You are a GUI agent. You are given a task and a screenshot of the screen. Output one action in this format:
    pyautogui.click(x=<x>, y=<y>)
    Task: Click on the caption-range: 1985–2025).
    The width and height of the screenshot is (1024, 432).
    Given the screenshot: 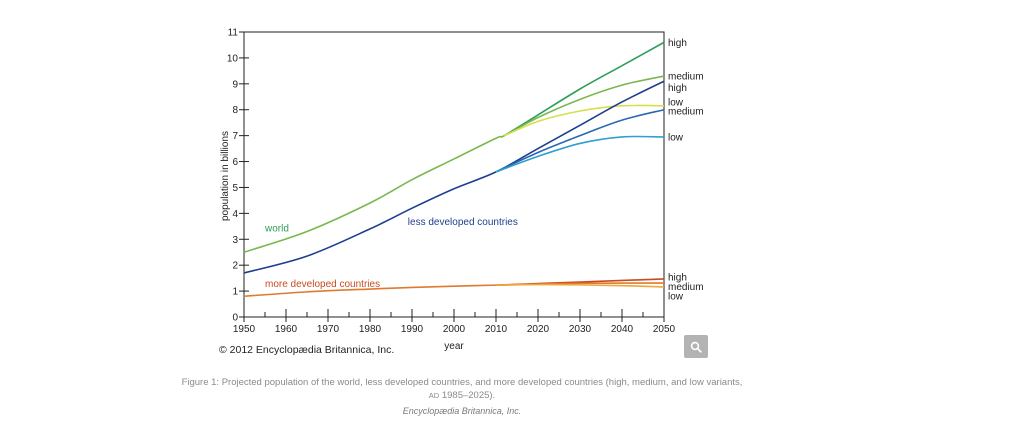 What is the action you would take?
    pyautogui.click(x=467, y=395)
    